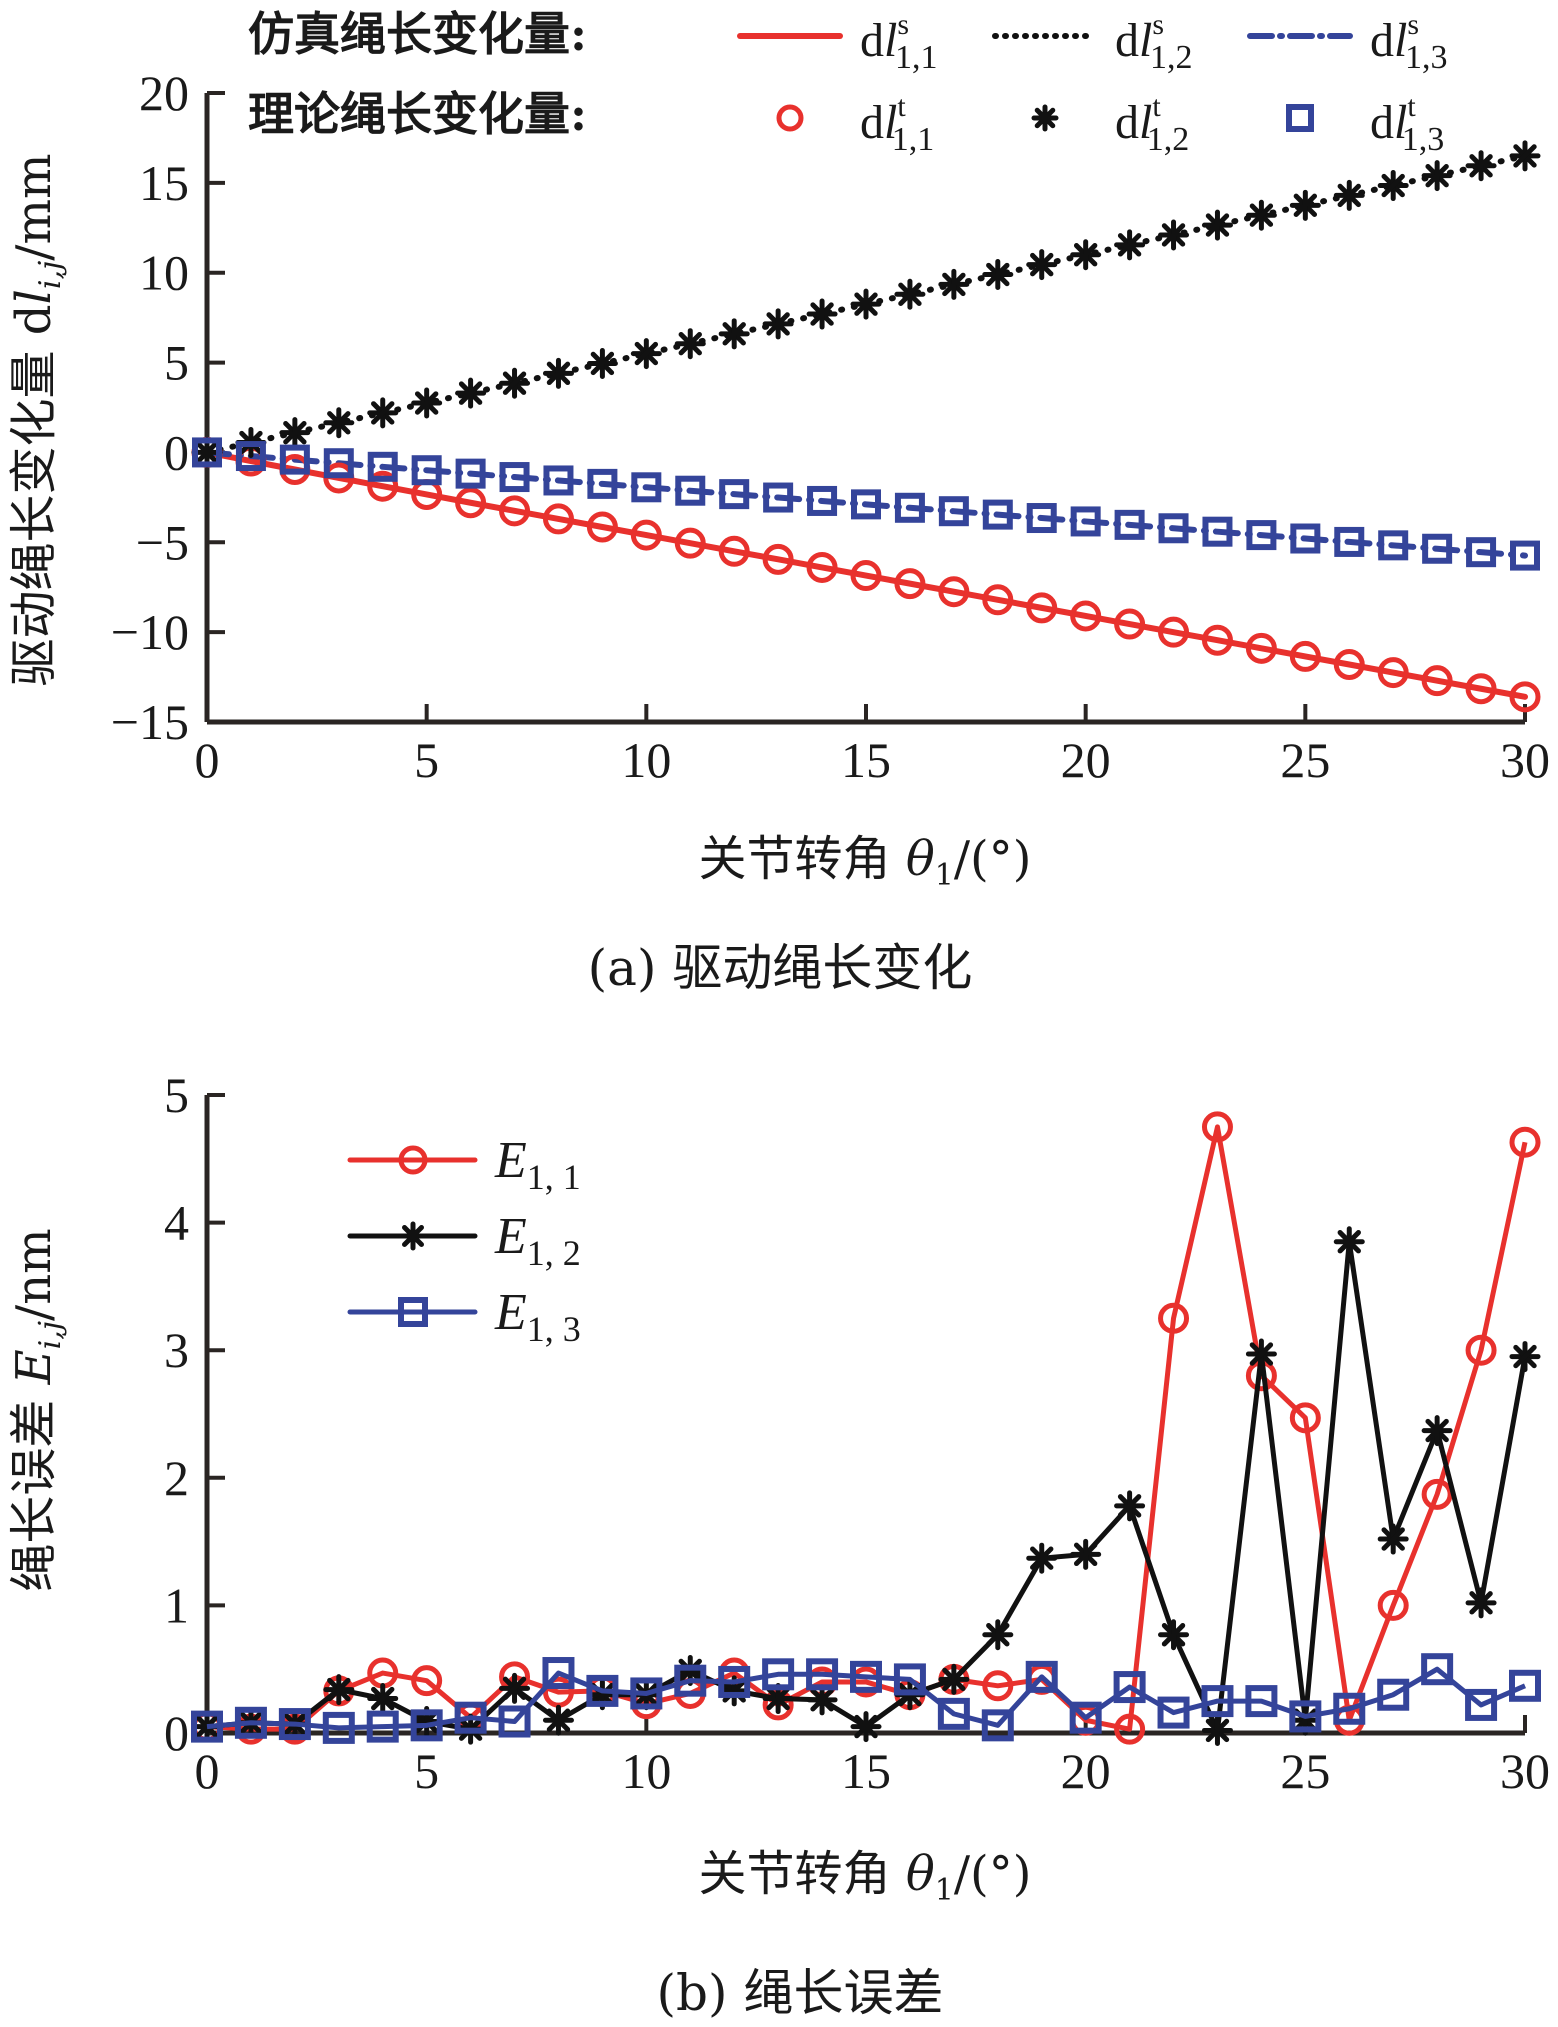 The height and width of the screenshot is (2027, 1558). I want to click on chart-b-x-tick-label: 0, so click(207, 1771).